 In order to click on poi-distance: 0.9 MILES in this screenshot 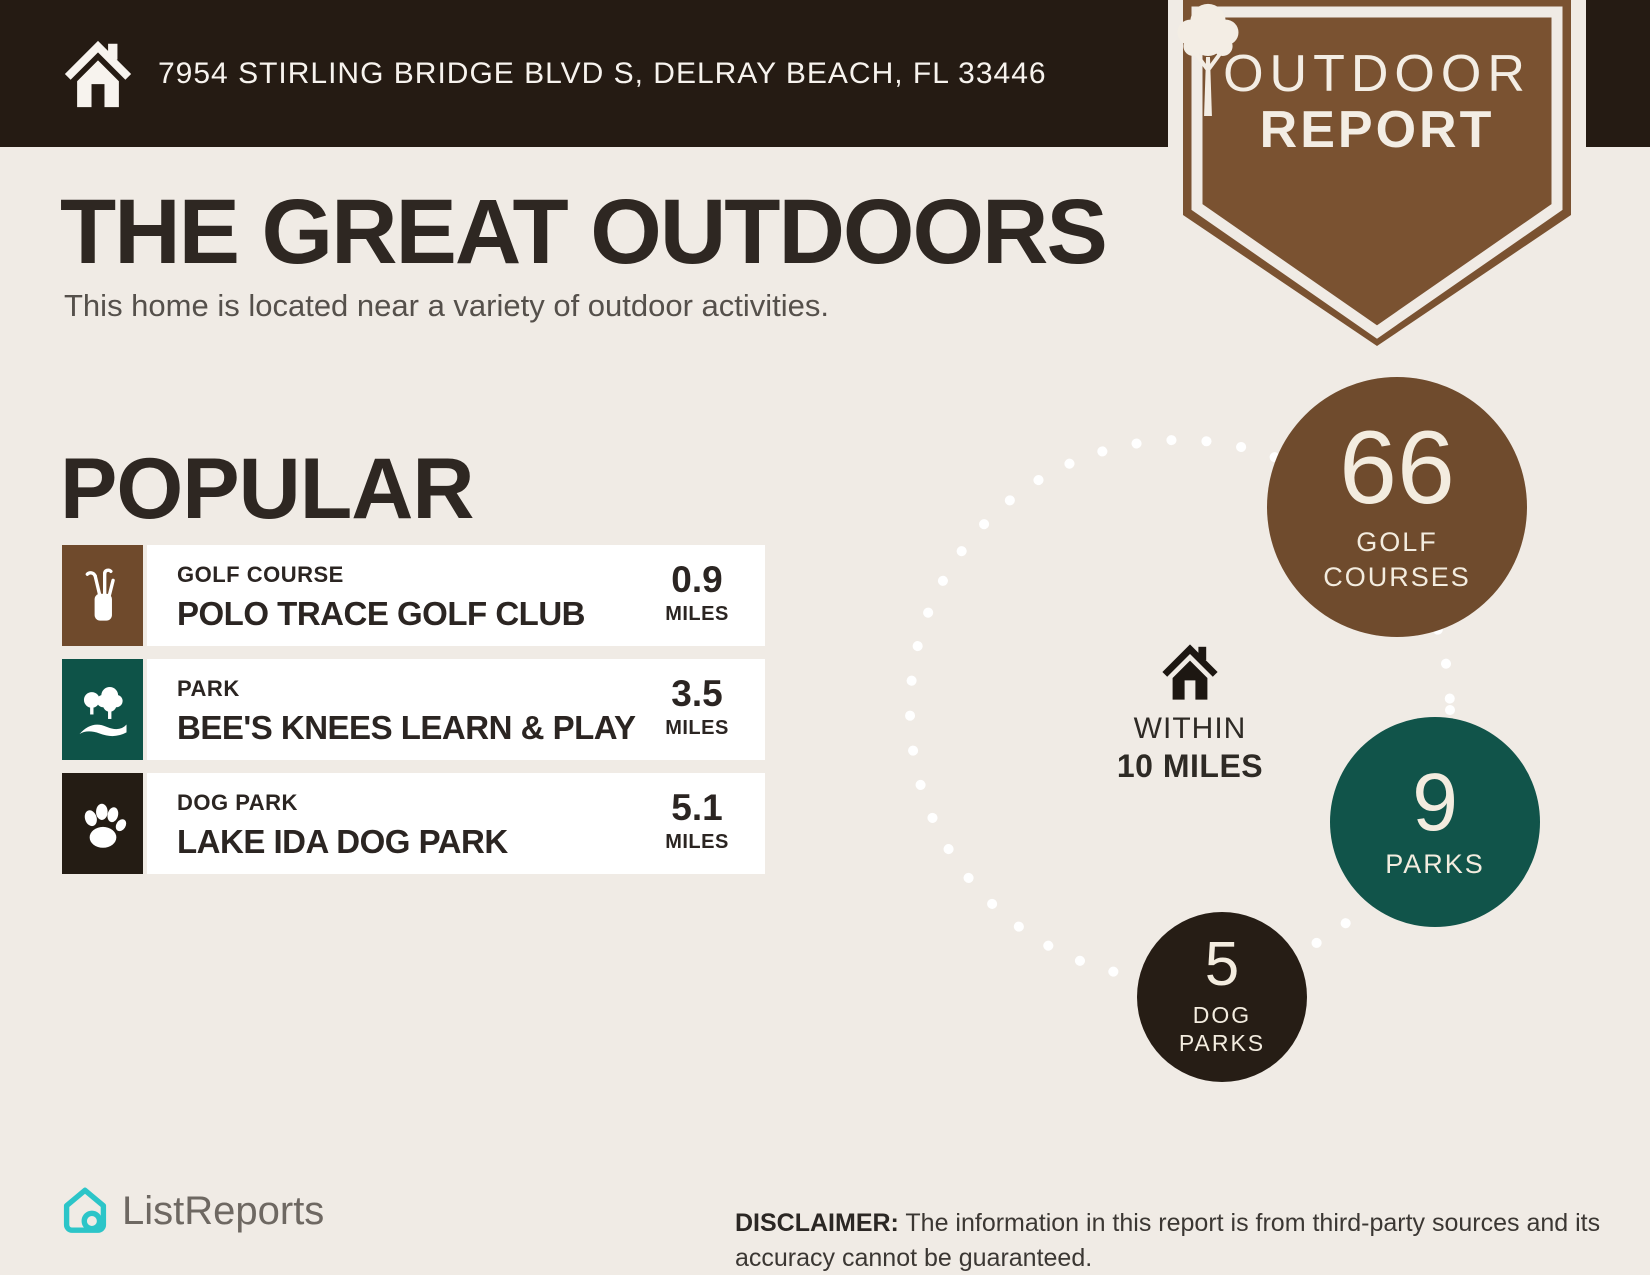, I will do `click(697, 593)`.